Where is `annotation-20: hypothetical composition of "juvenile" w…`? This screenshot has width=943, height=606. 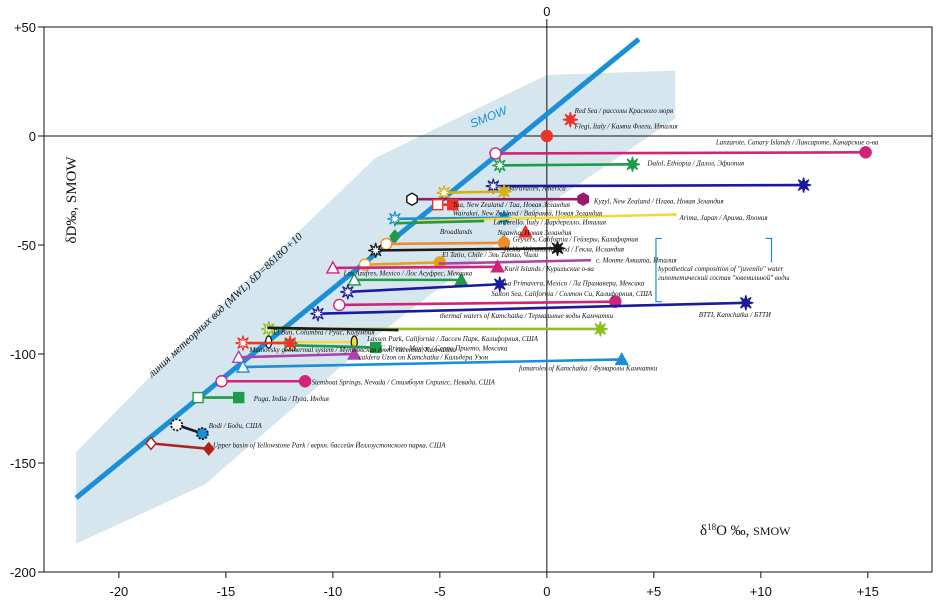 annotation-20: hypothetical composition of "juvenile" w… is located at coordinates (721, 269).